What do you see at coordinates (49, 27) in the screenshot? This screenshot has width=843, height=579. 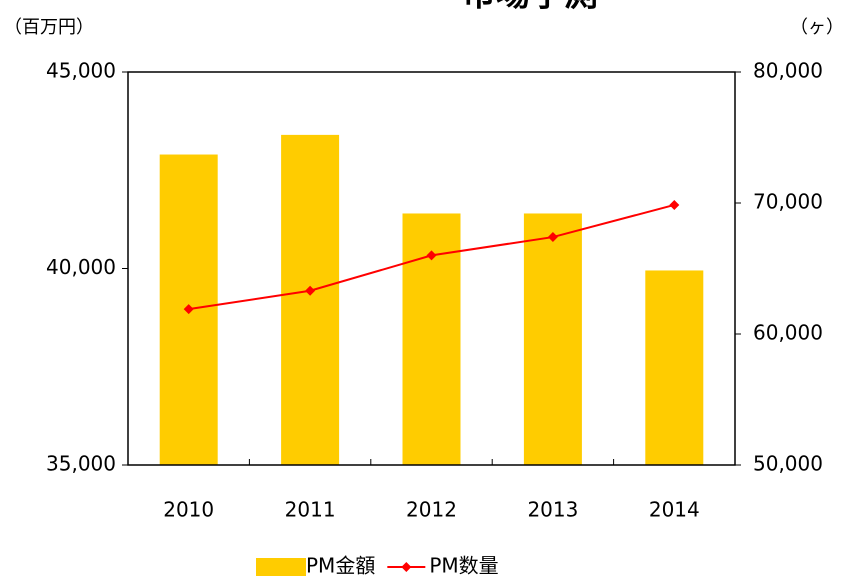 I see `y-axis-unit: （百万円）` at bounding box center [49, 27].